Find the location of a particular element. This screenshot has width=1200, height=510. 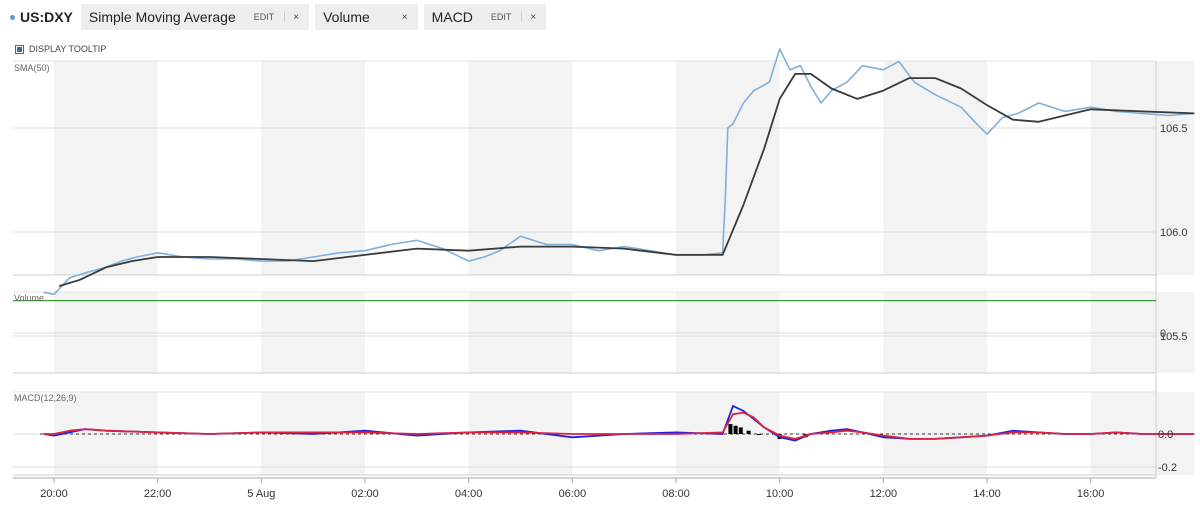

symbol-label: US:DXY is located at coordinates (40, 17).